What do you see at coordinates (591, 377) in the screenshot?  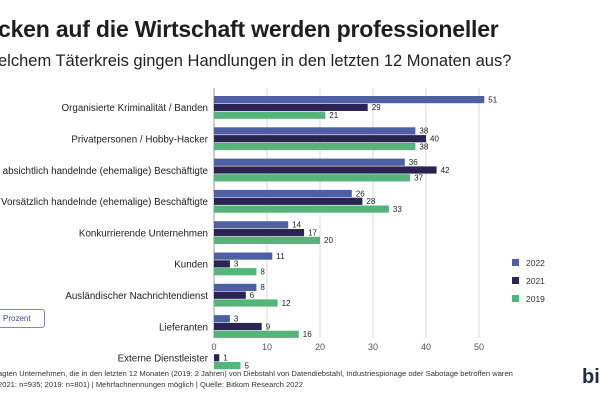 I see `brand-logo: bit` at bounding box center [591, 377].